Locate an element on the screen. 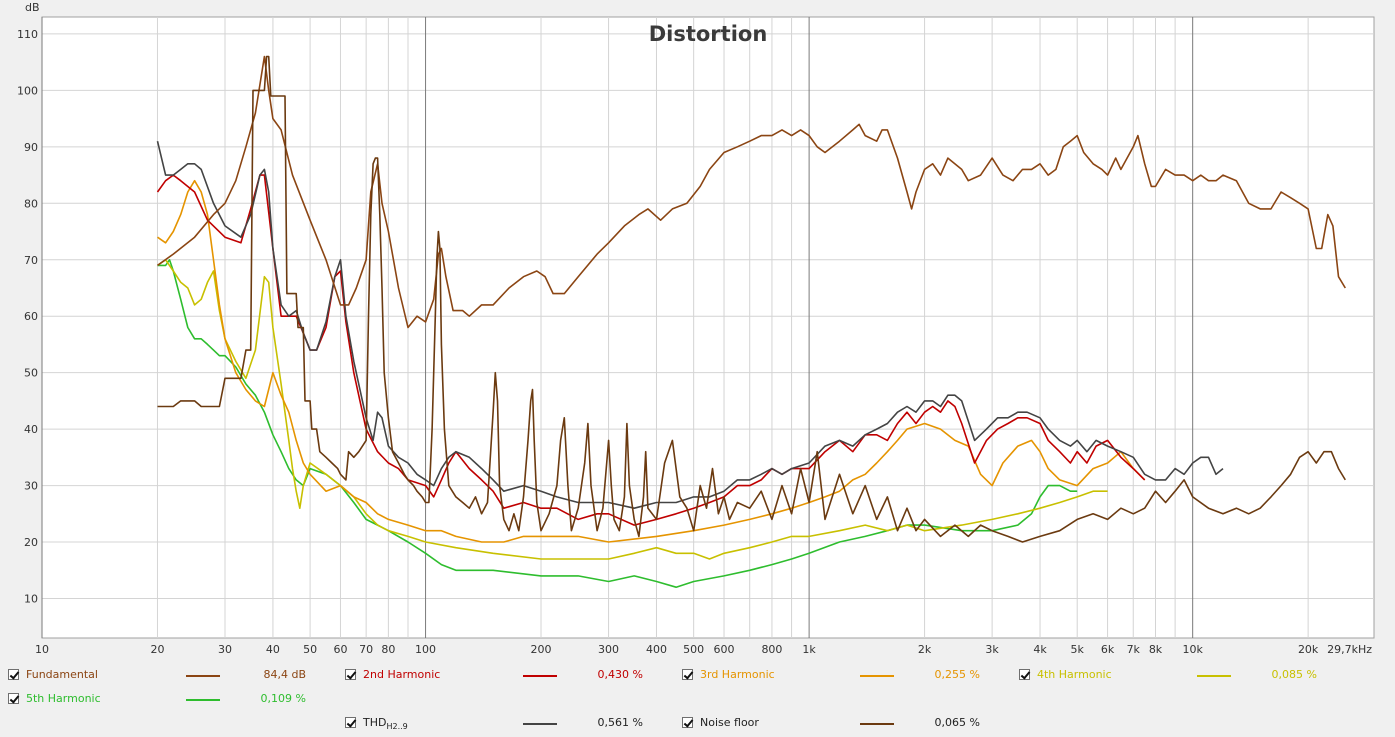 The width and height of the screenshot is (1395, 737). y-tick-label: 50 is located at coordinates (31, 373).